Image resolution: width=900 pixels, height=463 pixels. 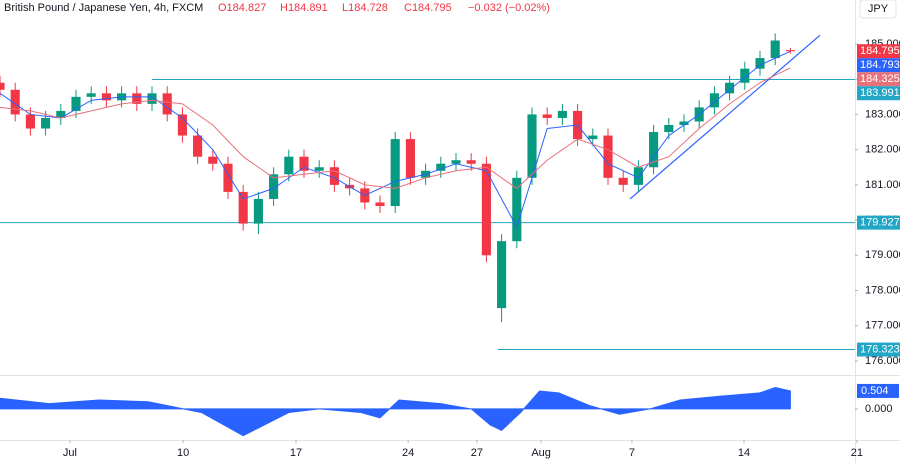 What do you see at coordinates (882, 326) in the screenshot?
I see `y-tick-label: 177.000` at bounding box center [882, 326].